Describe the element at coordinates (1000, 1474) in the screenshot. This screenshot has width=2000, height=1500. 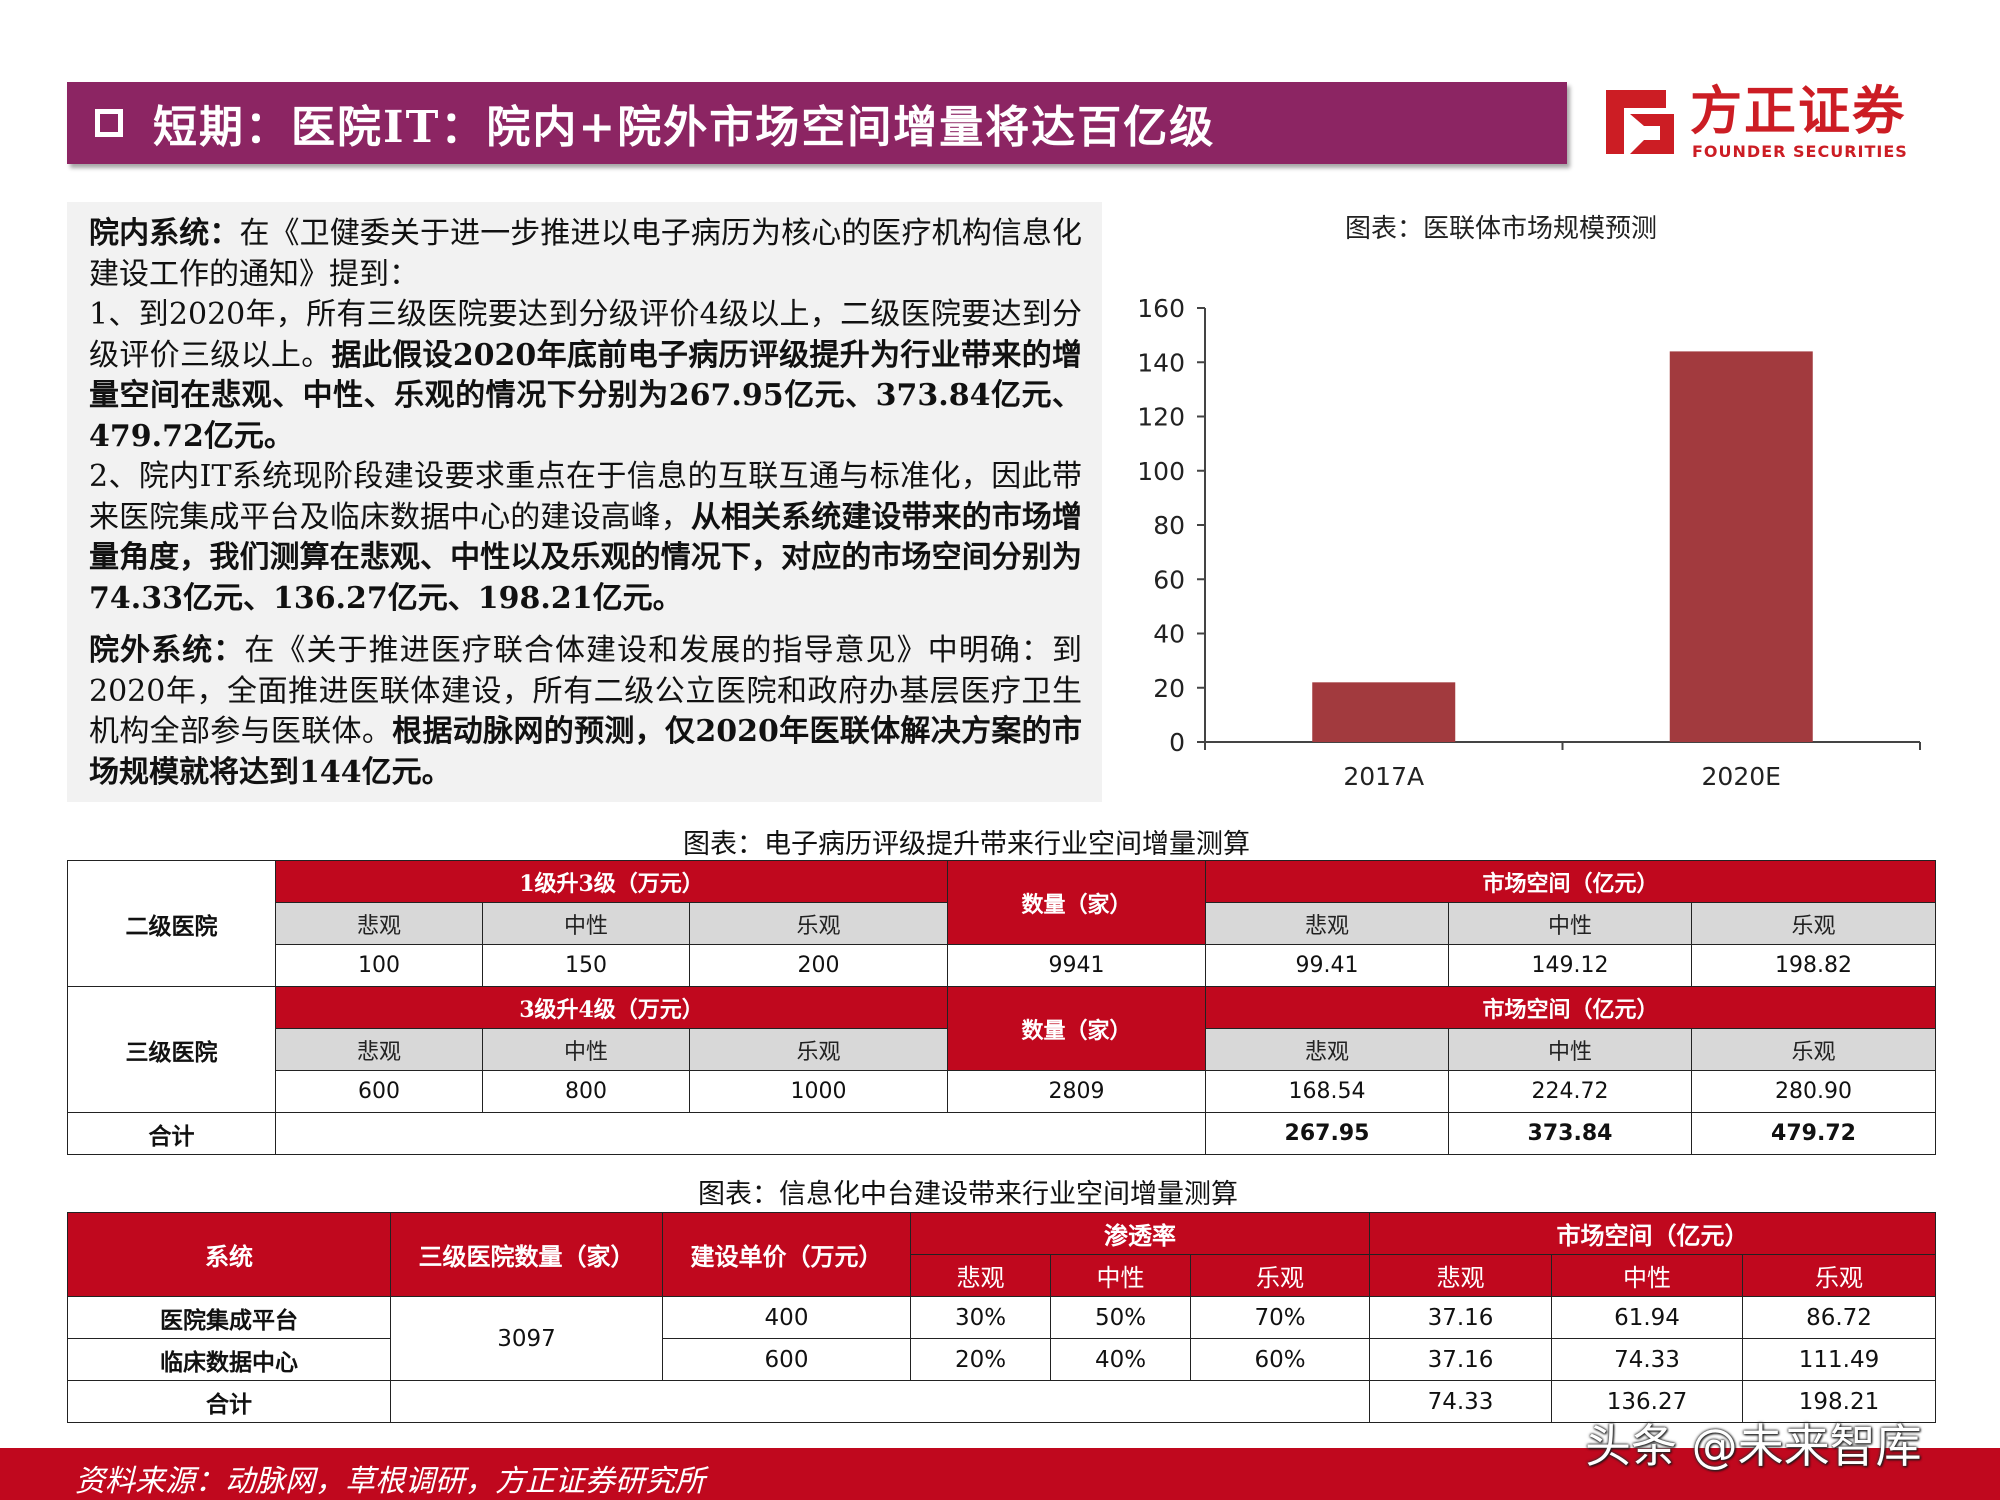
I see `footer-bar: 资料来源：动脉网，草根调研，方正证券研究所` at that location.